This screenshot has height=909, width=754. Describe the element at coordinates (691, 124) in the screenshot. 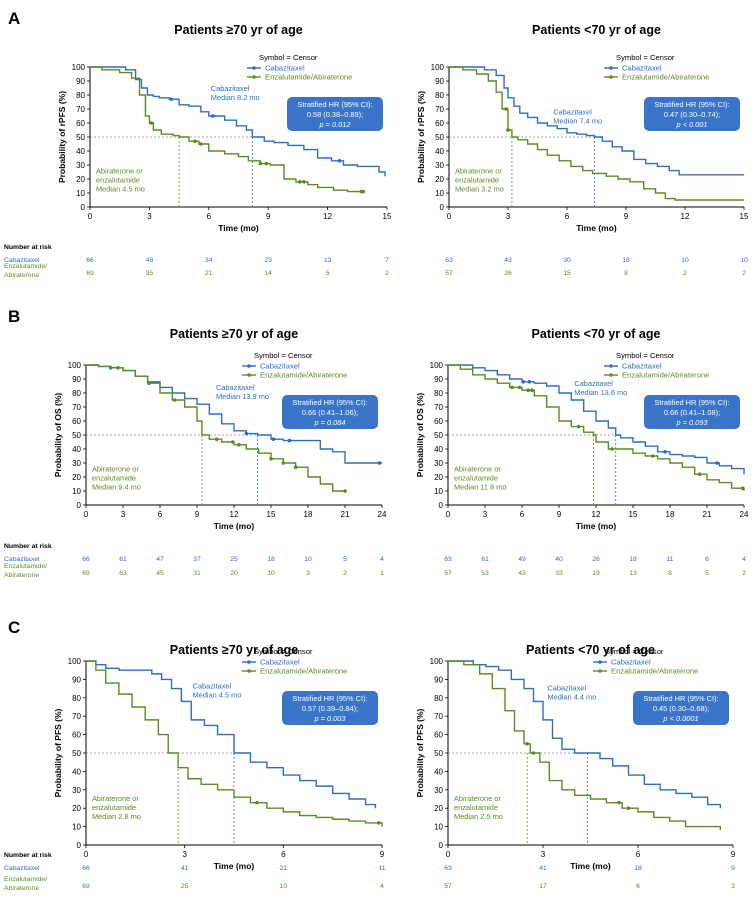

I see `hazard-ratio-p-value: p < 0.001` at that location.